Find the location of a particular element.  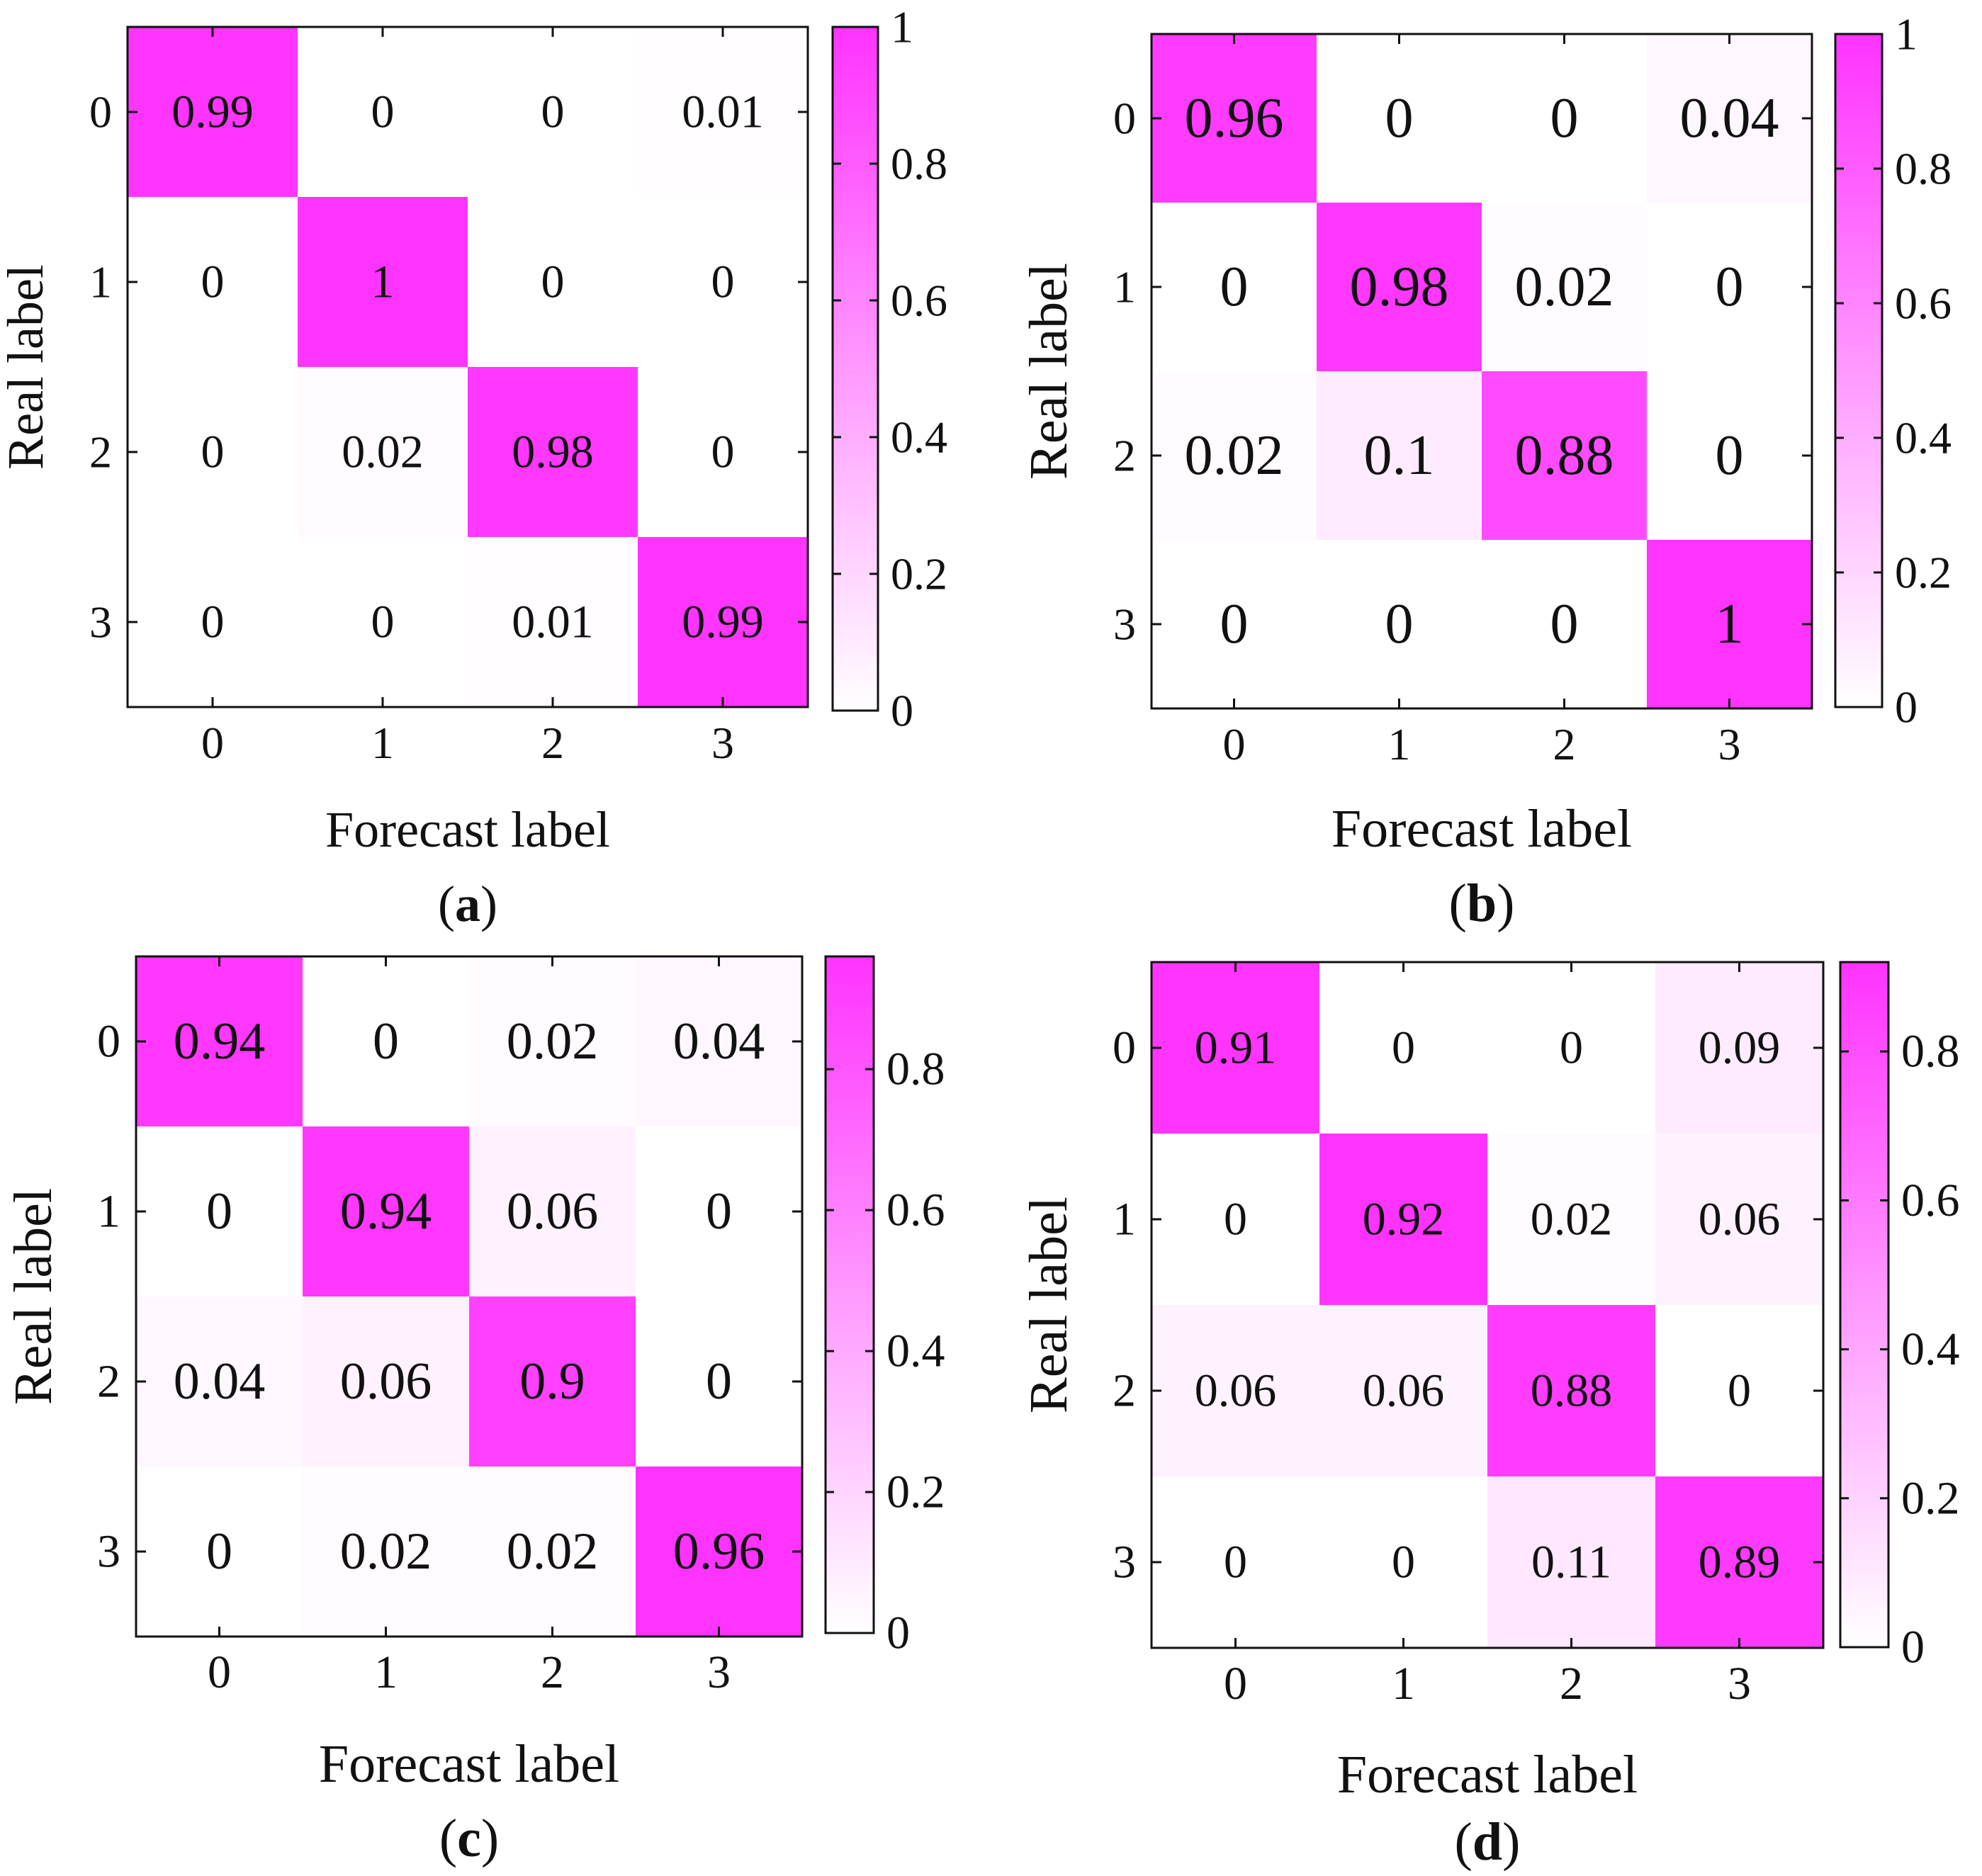

colorbar-tick-label: 0.2 is located at coordinates (1930, 1498).